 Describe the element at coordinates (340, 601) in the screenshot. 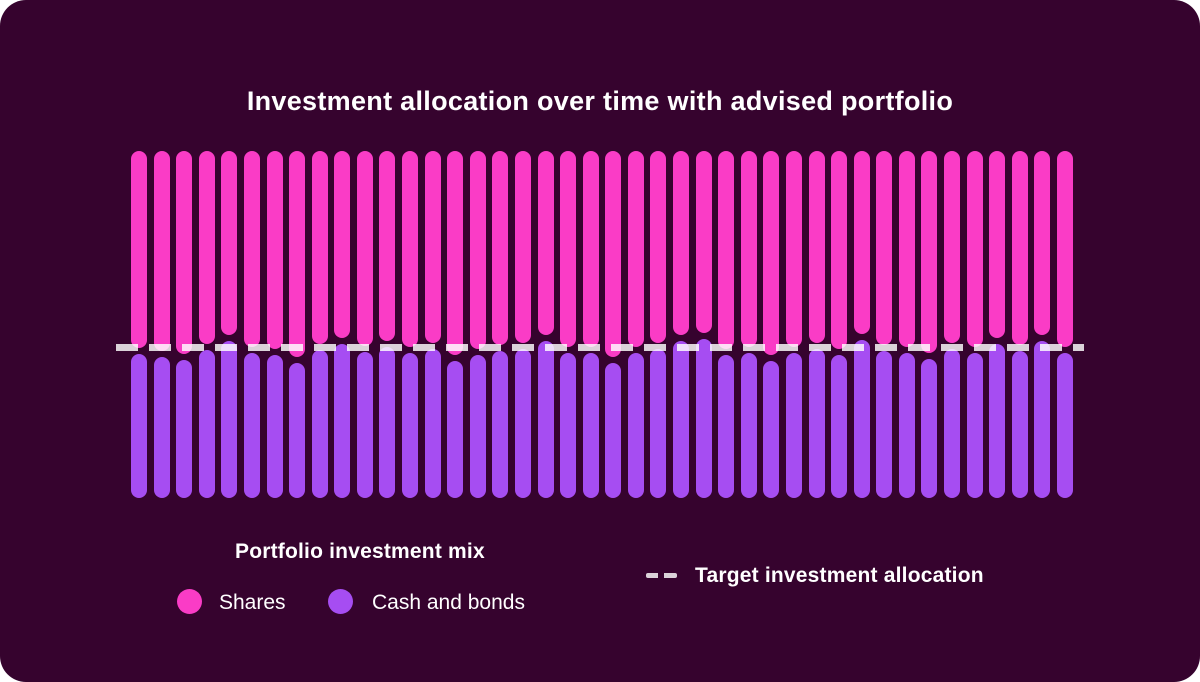

I see `cash-and-bonds-dot-icon` at that location.